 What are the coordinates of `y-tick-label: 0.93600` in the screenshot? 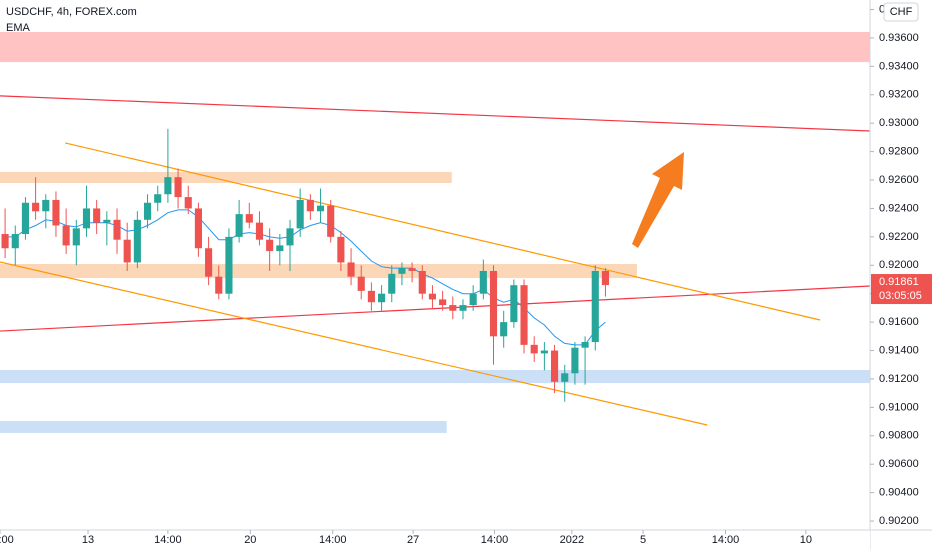 It's located at (899, 38).